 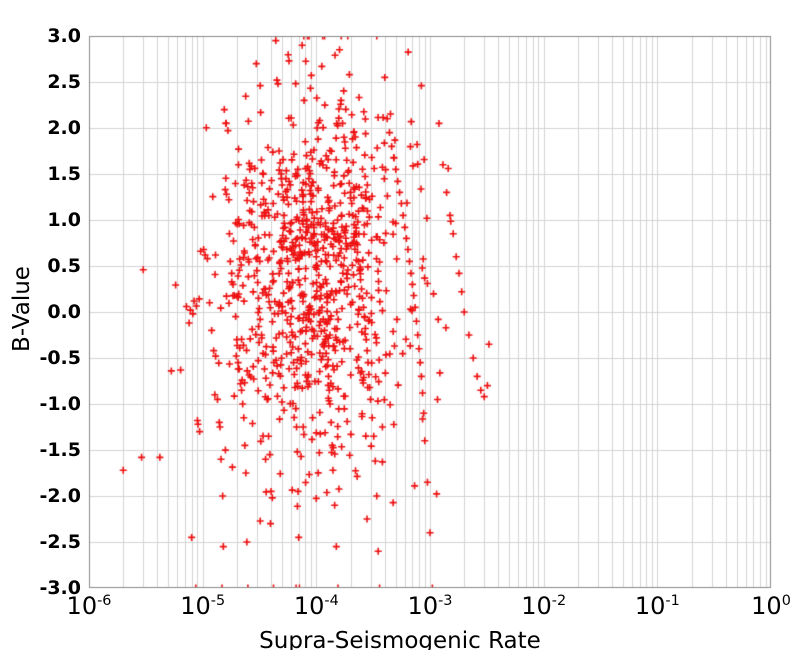 What do you see at coordinates (672, 601) in the screenshot?
I see `x-tick-exponent: -1` at bounding box center [672, 601].